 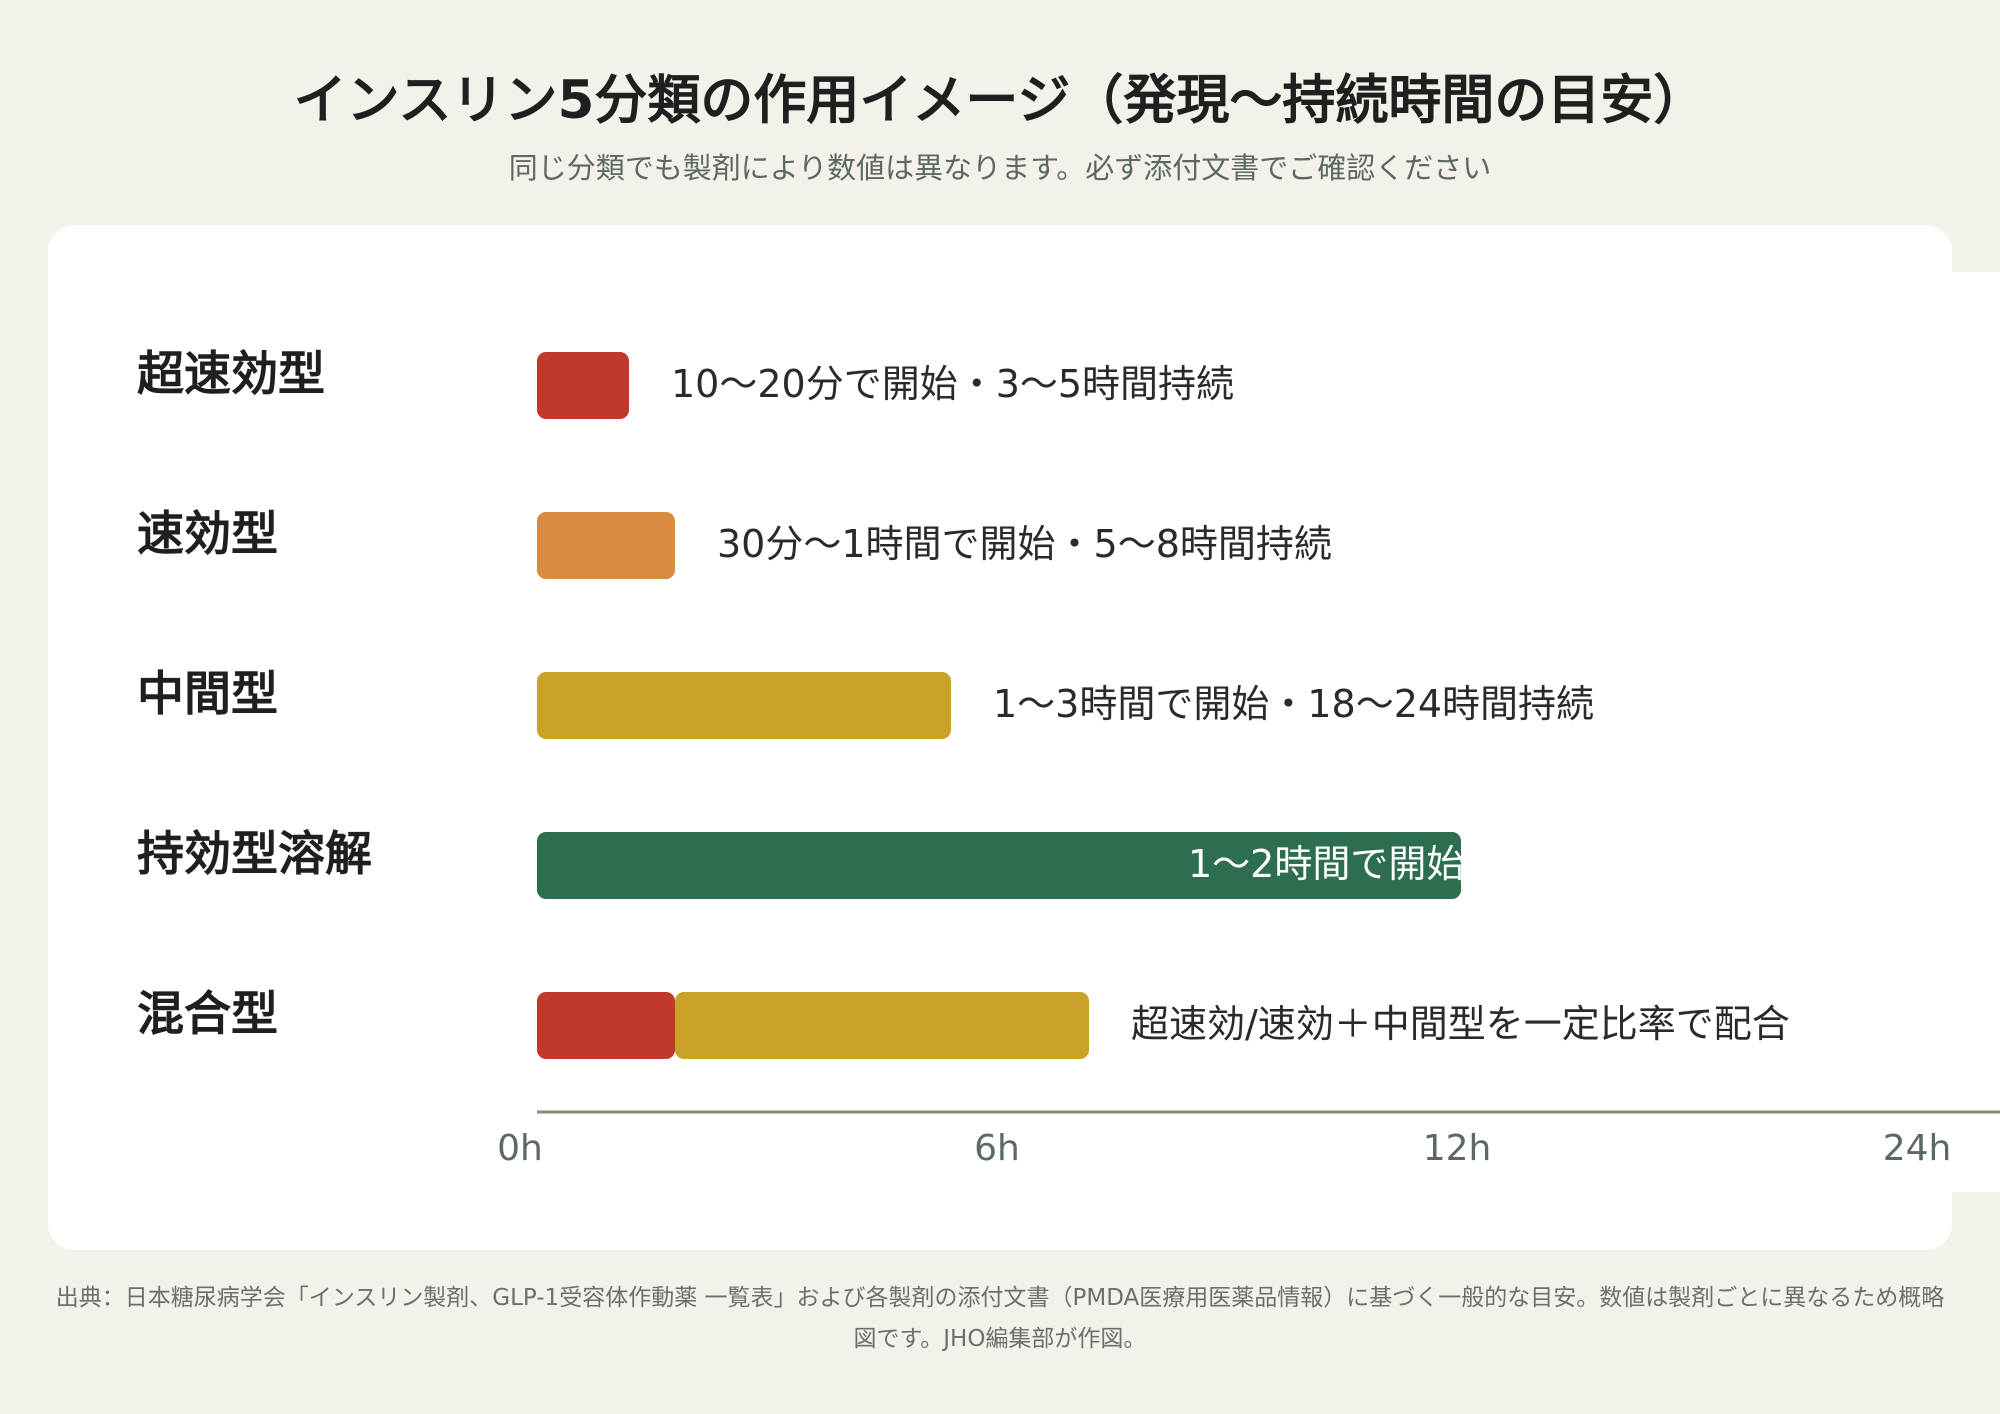 I want to click on category-label: 持効型溶解, so click(x=254, y=854).